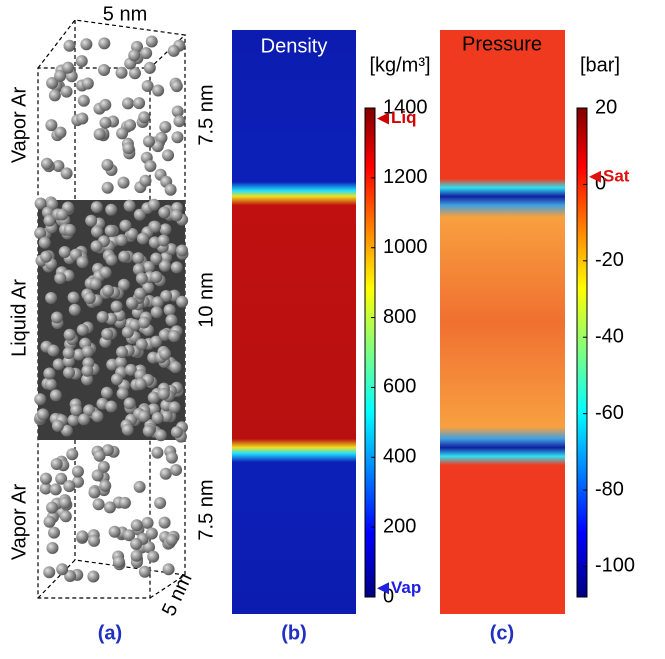  I want to click on tick-label: 0, so click(600, 184).